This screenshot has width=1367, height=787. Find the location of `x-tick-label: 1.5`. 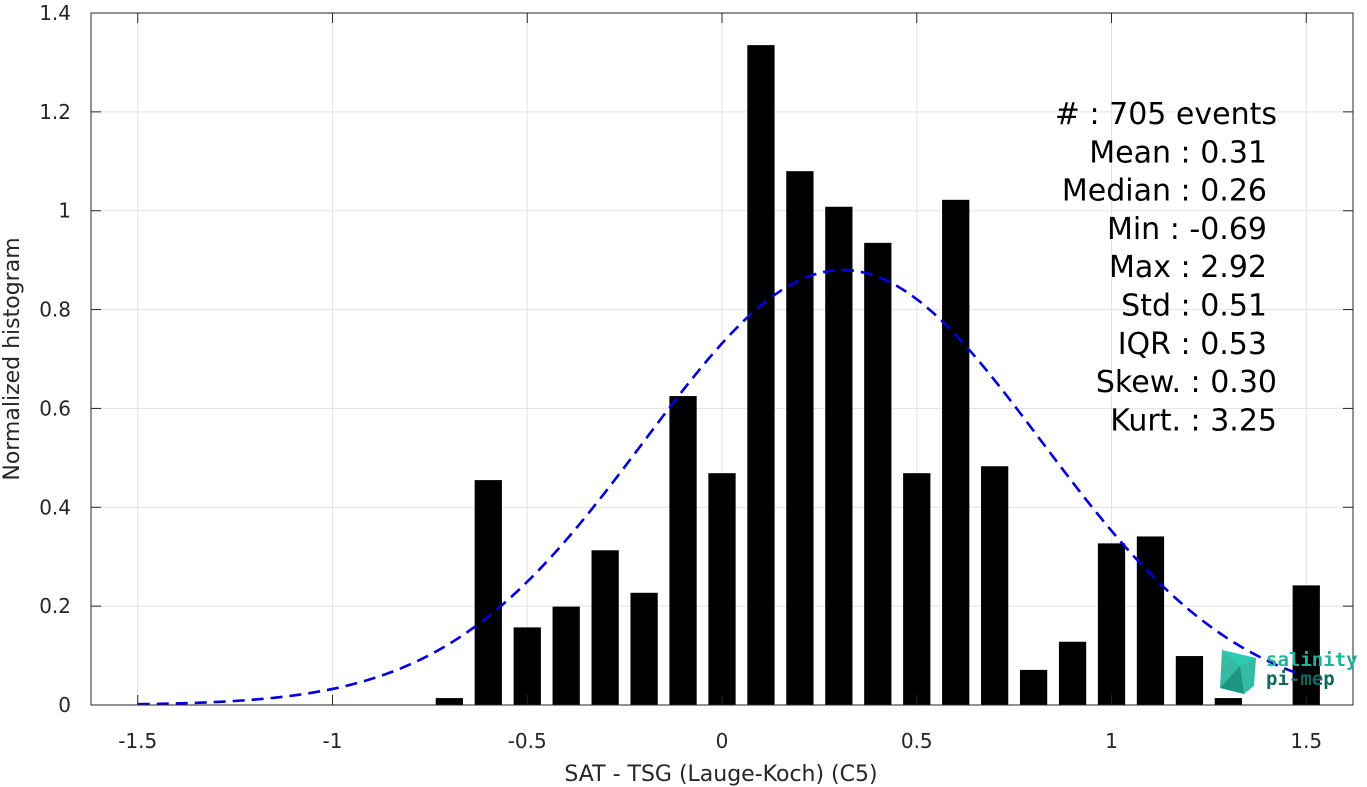

x-tick-label: 1.5 is located at coordinates (1306, 741).